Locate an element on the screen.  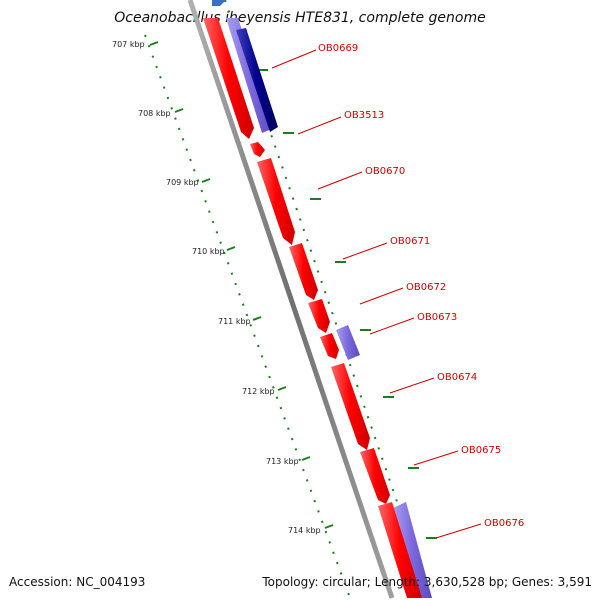
gene-forward-ob0675 is located at coordinates (375, 476).